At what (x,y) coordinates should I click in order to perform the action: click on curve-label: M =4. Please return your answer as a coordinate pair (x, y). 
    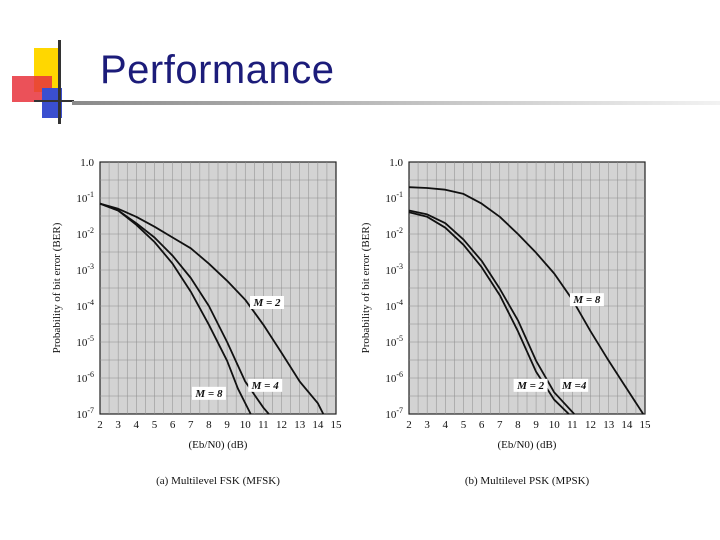
    Looking at the image, I should click on (574, 386).